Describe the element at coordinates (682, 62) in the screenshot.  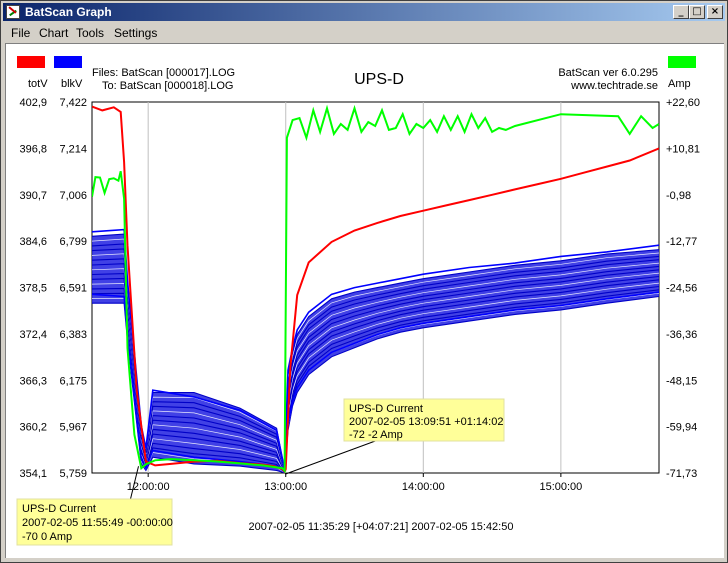
I see `legend-swatch-amp` at that location.